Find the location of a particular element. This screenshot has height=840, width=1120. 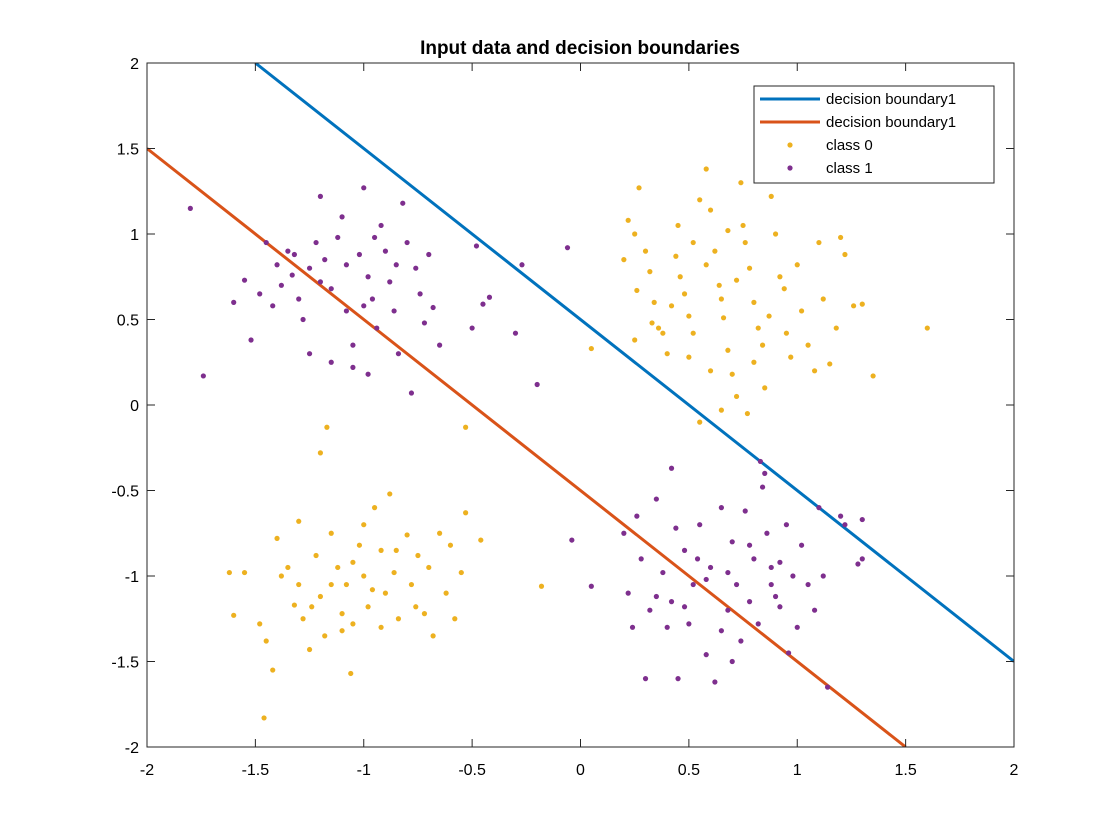

legend-marker-swatch is located at coordinates (790, 168).